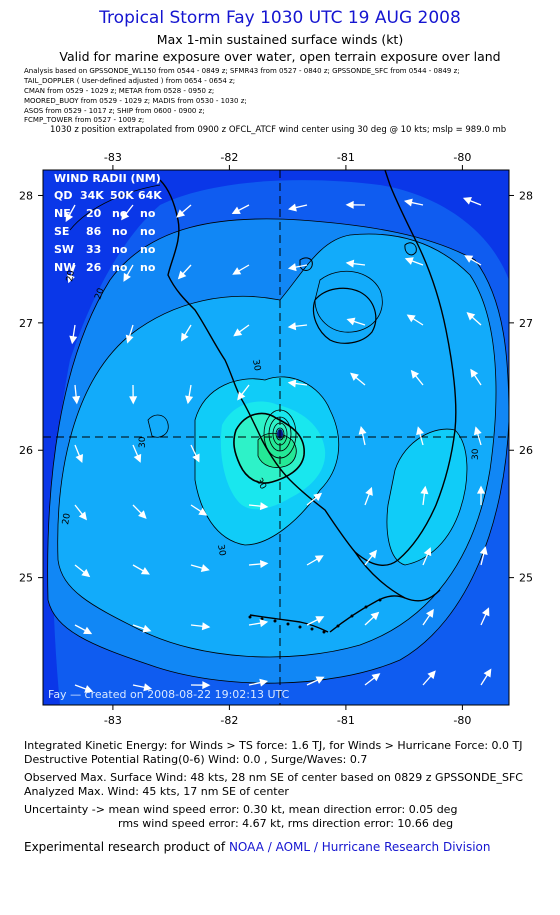 The height and width of the screenshot is (915, 560). What do you see at coordinates (62, 213) in the screenshot?
I see `wind-radii-quadrant: NE` at bounding box center [62, 213].